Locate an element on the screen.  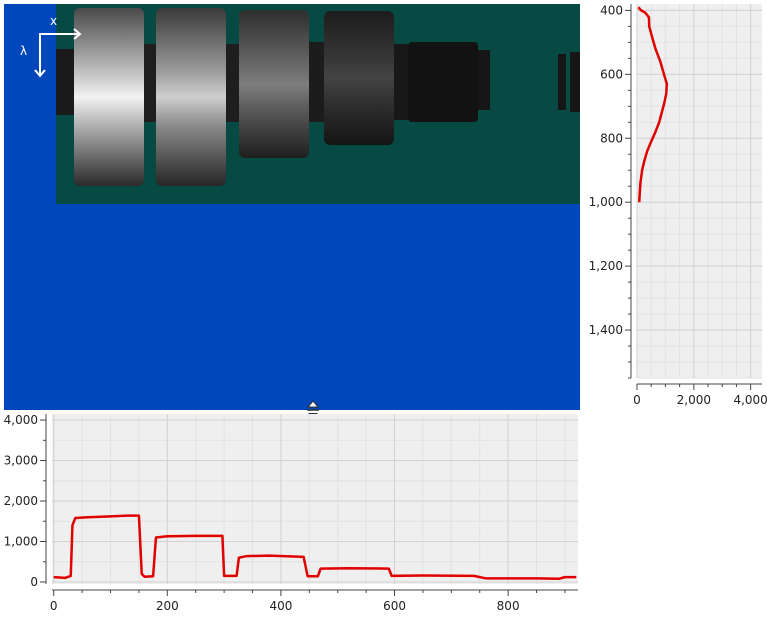
x-tick-label: 2,000 is located at coordinates (694, 400).